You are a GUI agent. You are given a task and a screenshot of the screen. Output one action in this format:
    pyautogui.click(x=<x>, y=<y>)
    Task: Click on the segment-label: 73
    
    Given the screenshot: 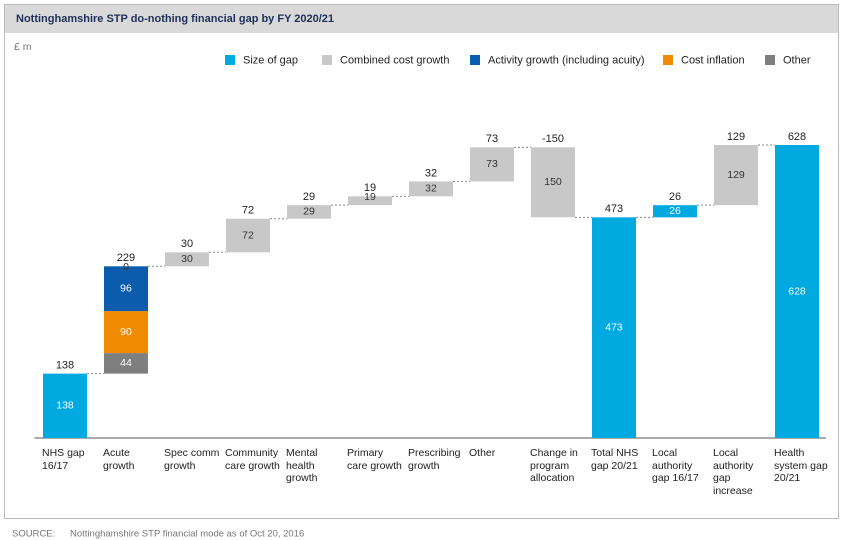 What is the action you would take?
    pyautogui.click(x=492, y=164)
    